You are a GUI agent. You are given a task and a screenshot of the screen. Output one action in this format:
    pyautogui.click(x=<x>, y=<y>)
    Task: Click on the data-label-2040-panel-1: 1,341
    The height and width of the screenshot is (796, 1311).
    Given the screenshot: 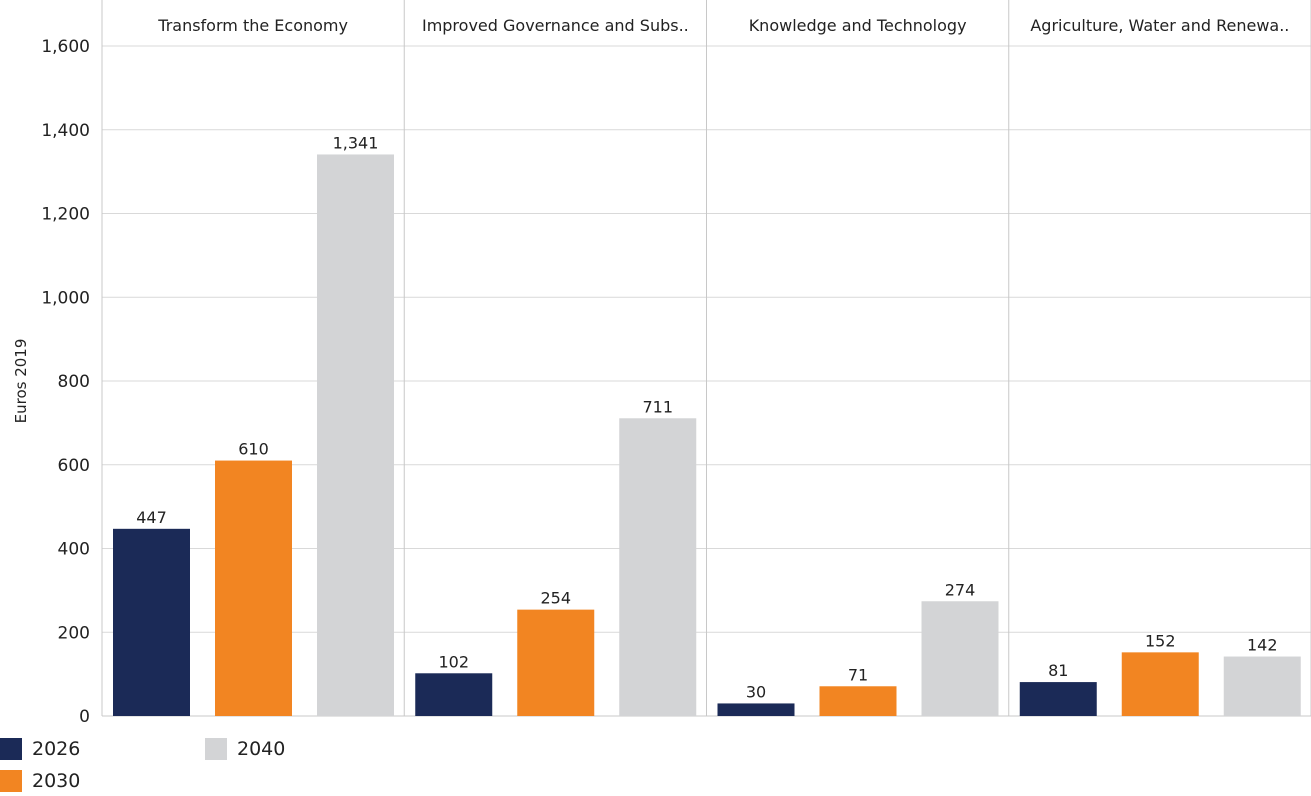 What is the action you would take?
    pyautogui.click(x=356, y=142)
    